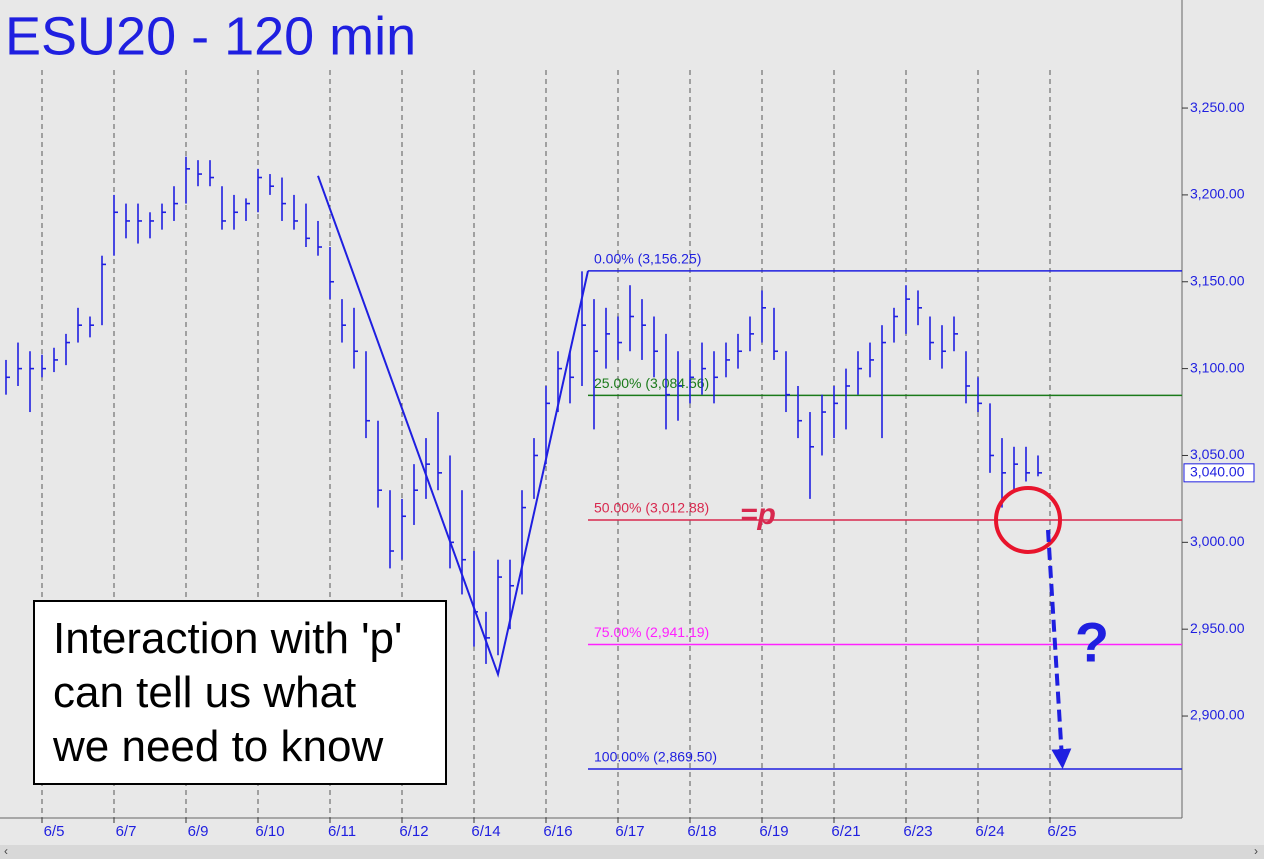  I want to click on x-tick-label: 6/7, so click(126, 831).